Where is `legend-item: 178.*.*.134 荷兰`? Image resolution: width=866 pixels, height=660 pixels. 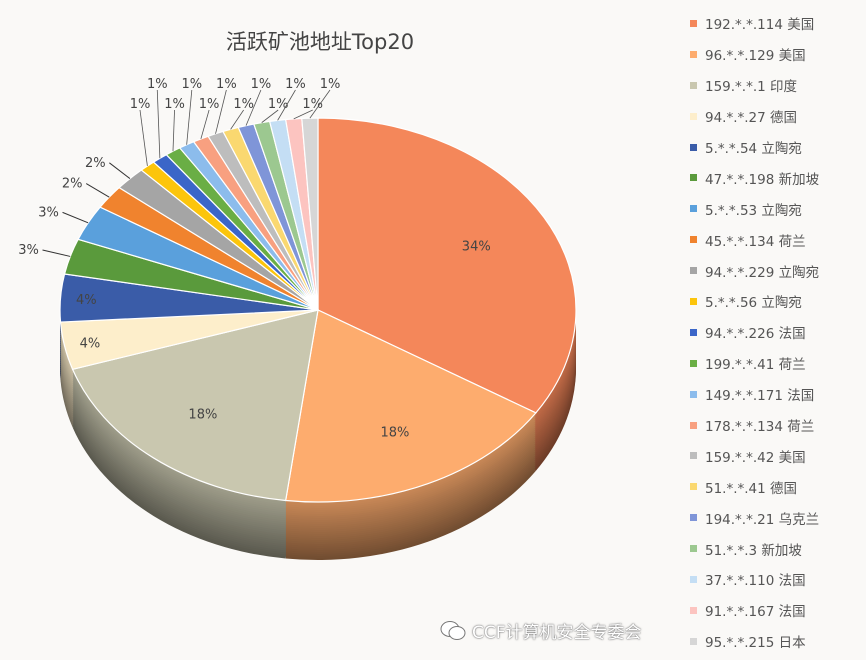 legend-item: 178.*.*.134 荷兰 is located at coordinates (754, 425).